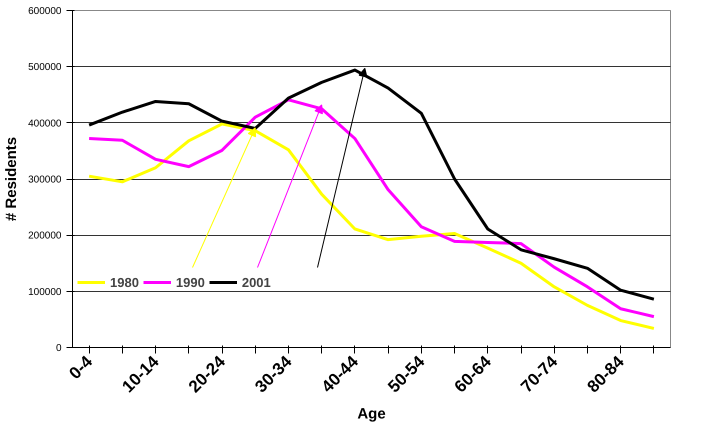 The width and height of the screenshot is (715, 430). I want to click on y-tick-label: 100000, so click(45, 292).